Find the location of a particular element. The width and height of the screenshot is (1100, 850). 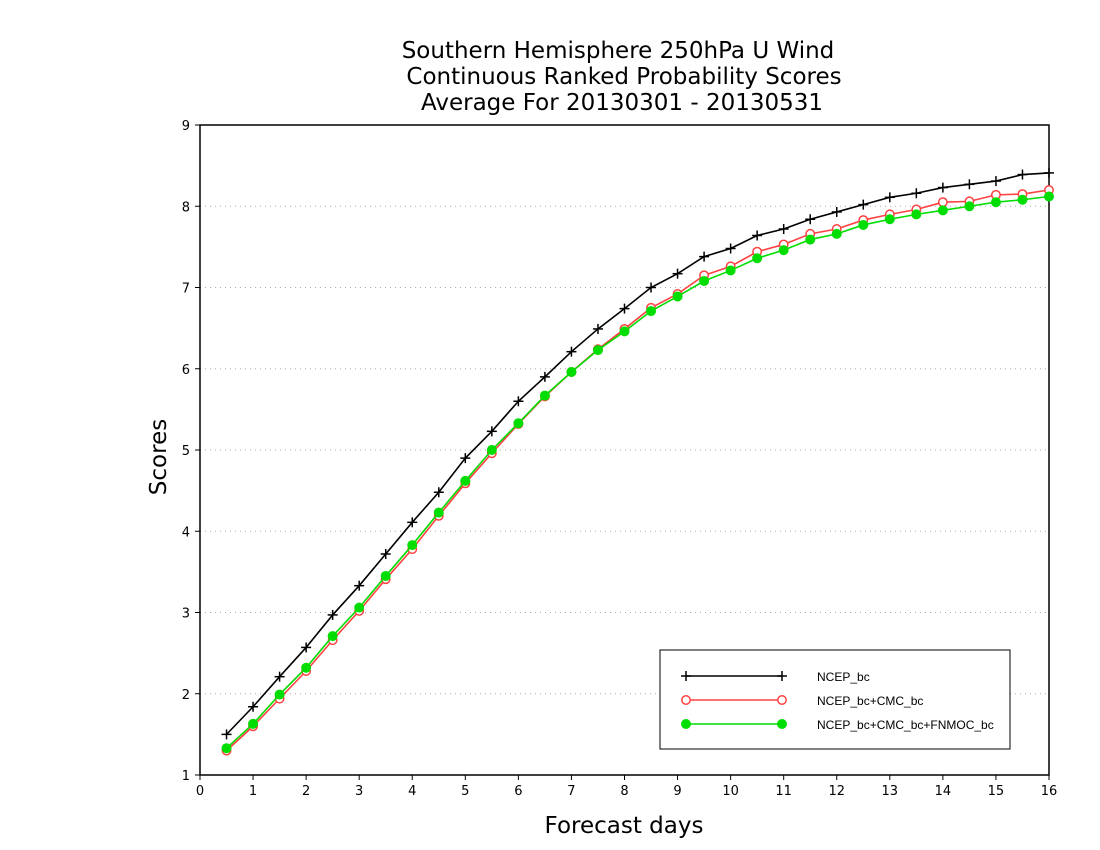

x-tick-label: 15 is located at coordinates (996, 791).